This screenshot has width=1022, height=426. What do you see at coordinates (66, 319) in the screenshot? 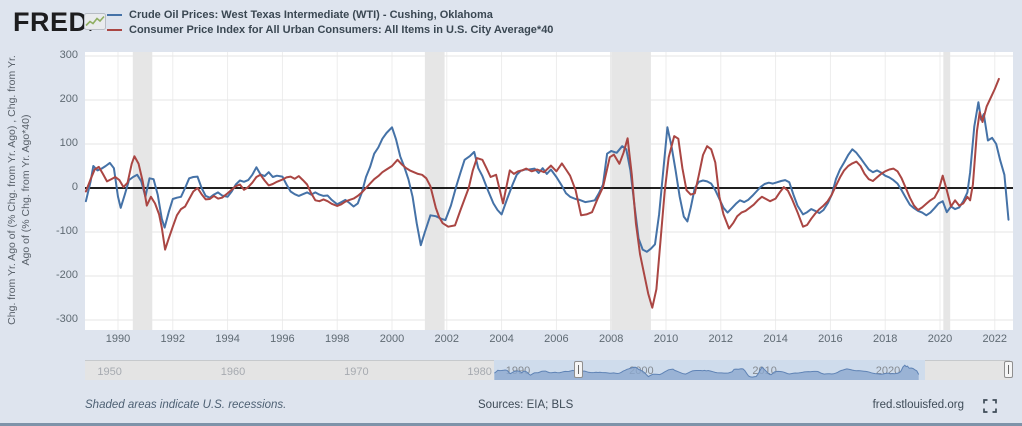
I see `y-tick-label: -300` at bounding box center [66, 319].